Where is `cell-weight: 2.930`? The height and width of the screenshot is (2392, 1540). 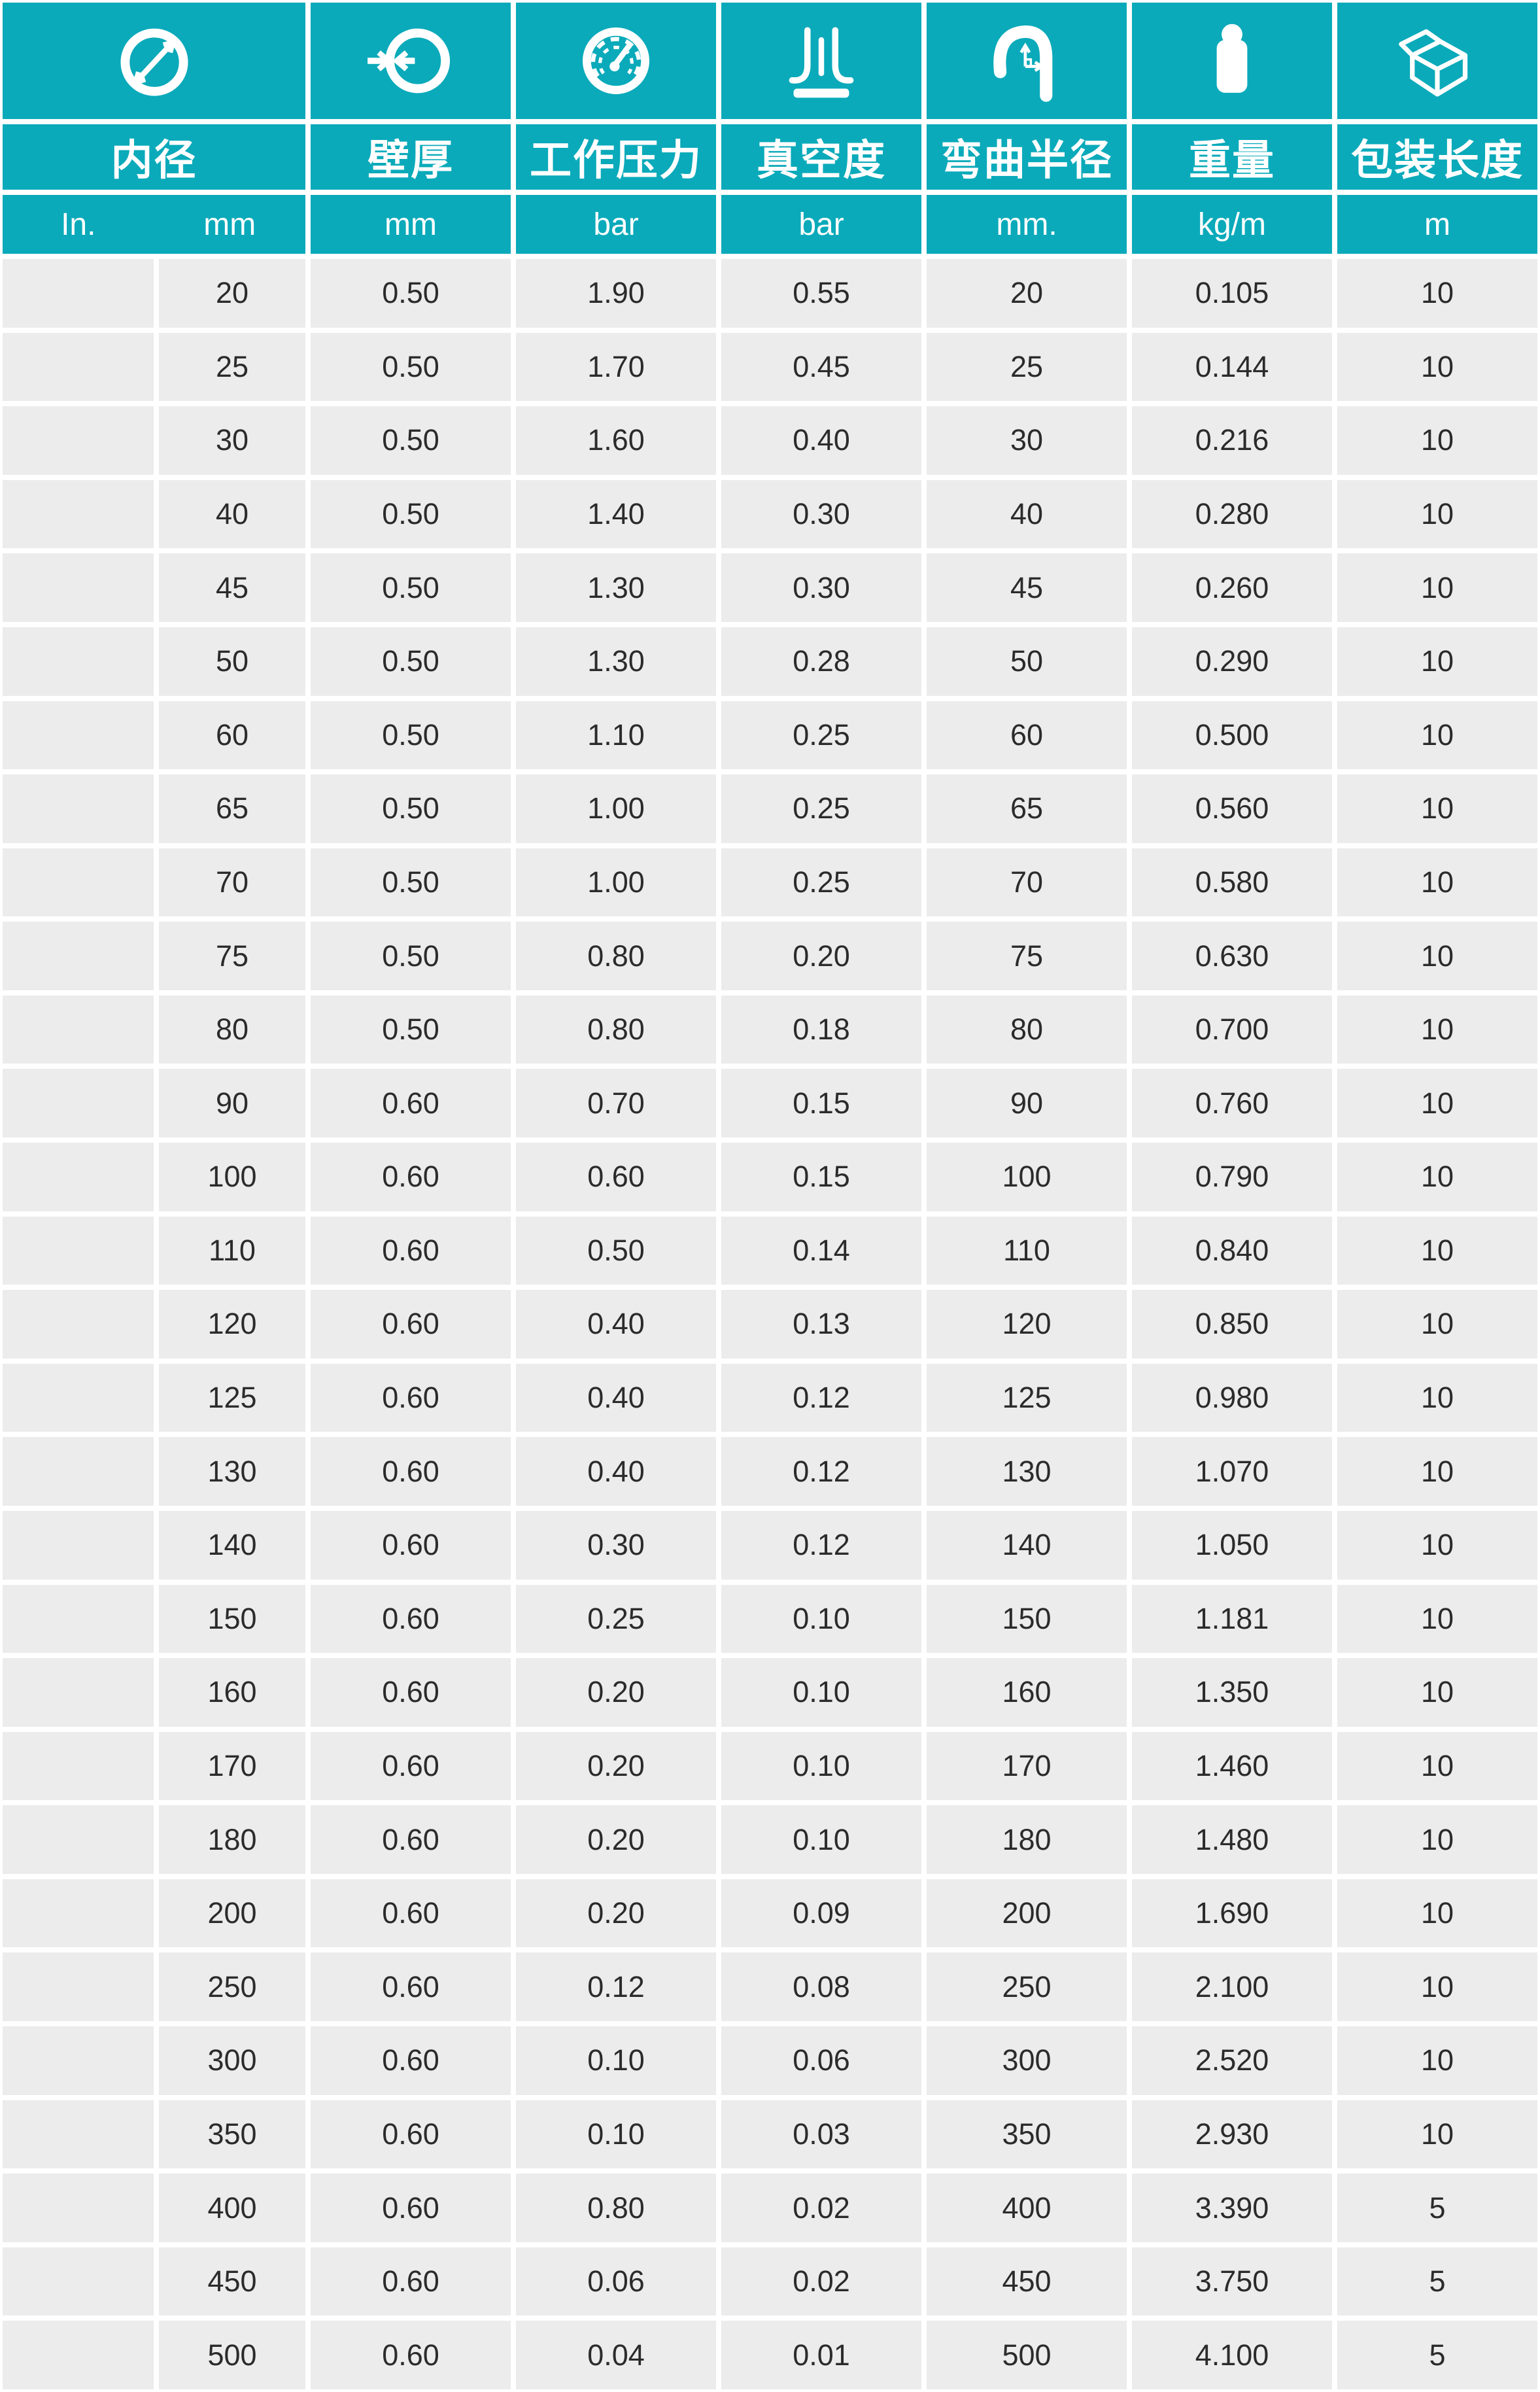 cell-weight: 2.930 is located at coordinates (1232, 2134).